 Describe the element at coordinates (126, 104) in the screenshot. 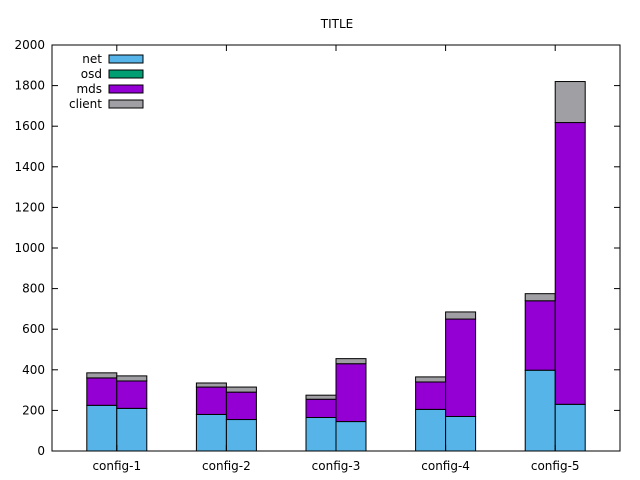

I see `legend-swatch-client` at that location.